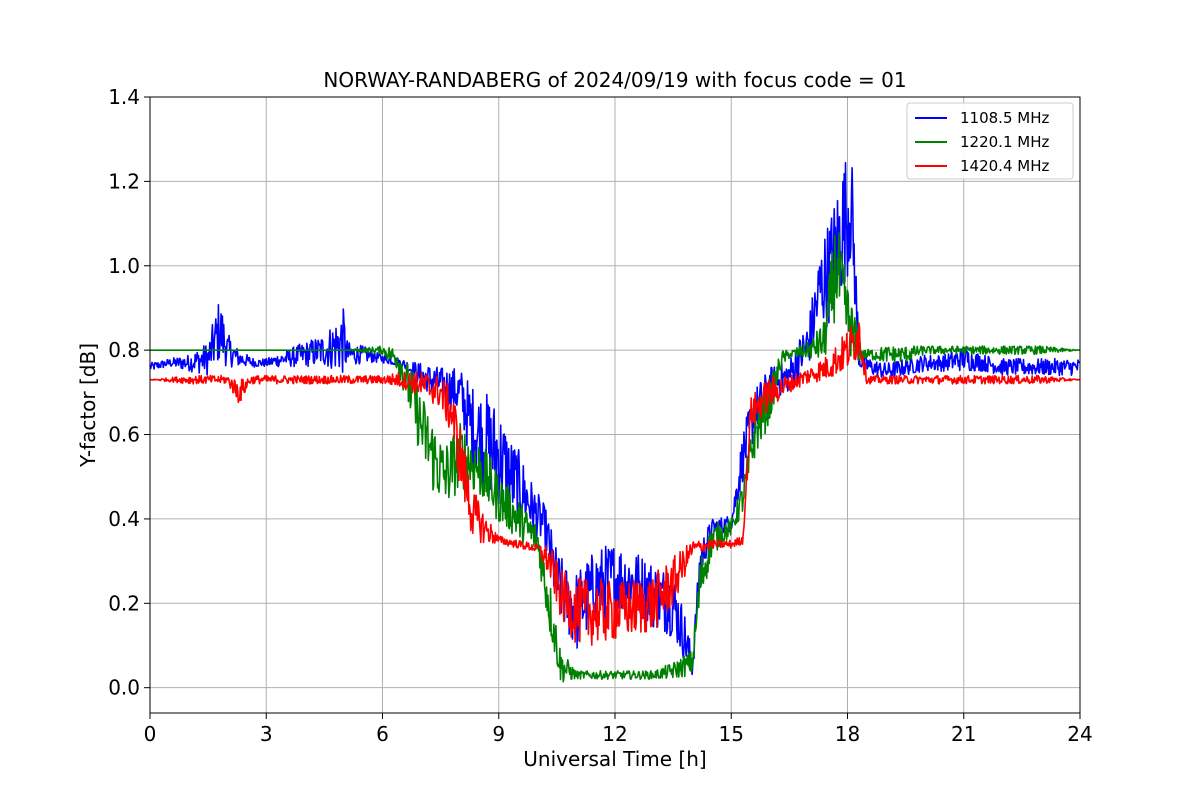  I want to click on x-tick-label: 18, so click(847, 734).